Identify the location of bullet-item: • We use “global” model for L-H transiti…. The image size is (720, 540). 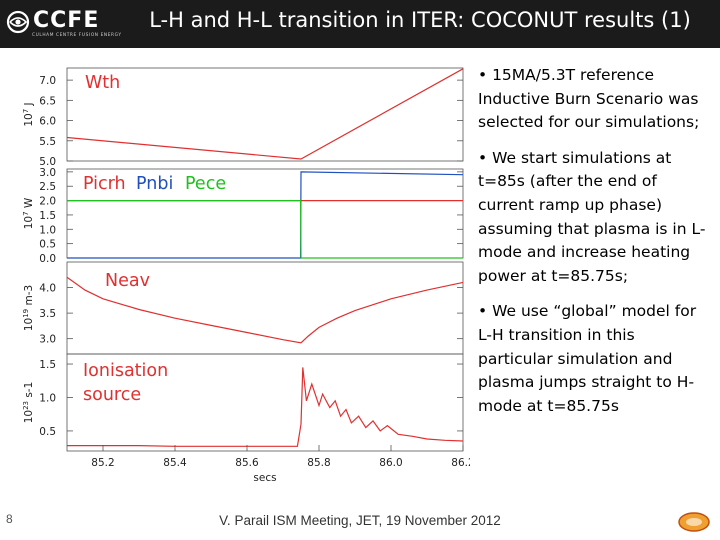
(587, 358).